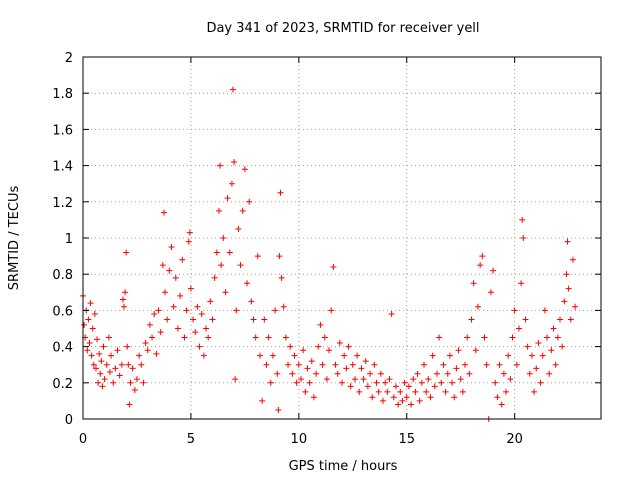  What do you see at coordinates (69, 58) in the screenshot?
I see `y-tick-label: 2` at bounding box center [69, 58].